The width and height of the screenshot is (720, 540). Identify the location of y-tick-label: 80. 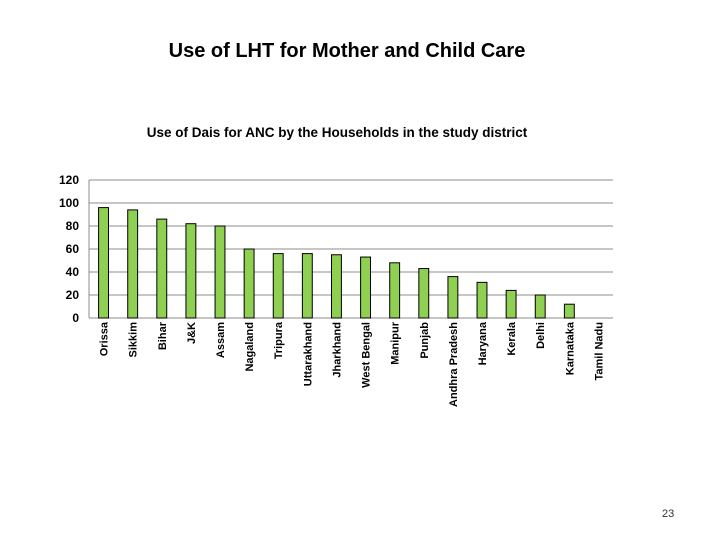
(73, 226).